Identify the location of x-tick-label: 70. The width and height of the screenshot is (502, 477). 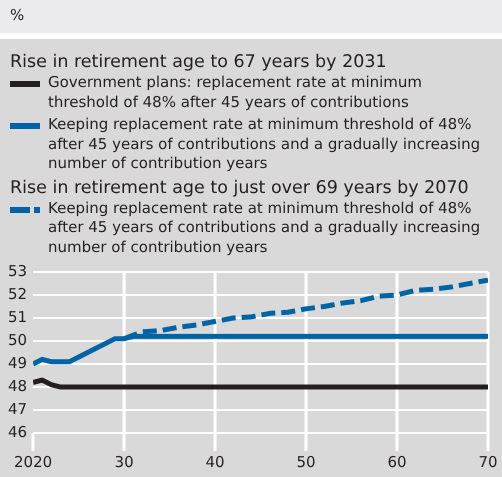
(488, 461).